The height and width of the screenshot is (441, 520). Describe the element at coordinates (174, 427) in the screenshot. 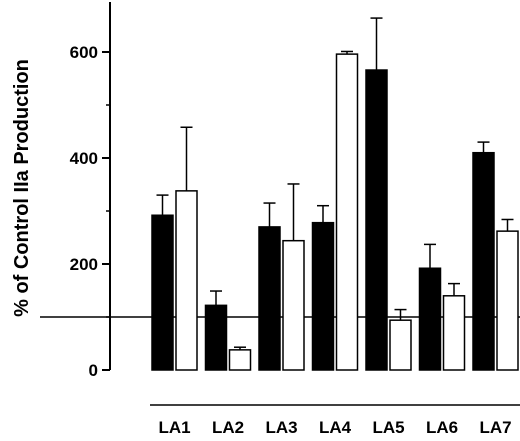

I see `x-tick-label: LA1` at that location.